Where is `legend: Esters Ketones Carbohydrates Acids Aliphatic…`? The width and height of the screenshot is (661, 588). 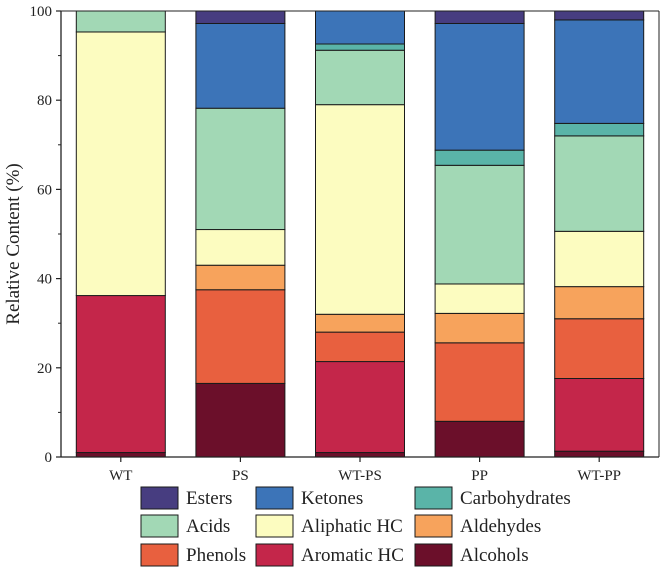 legend: Esters Ketones Carbohydrates Acids Aliphatic… is located at coordinates (355, 526).